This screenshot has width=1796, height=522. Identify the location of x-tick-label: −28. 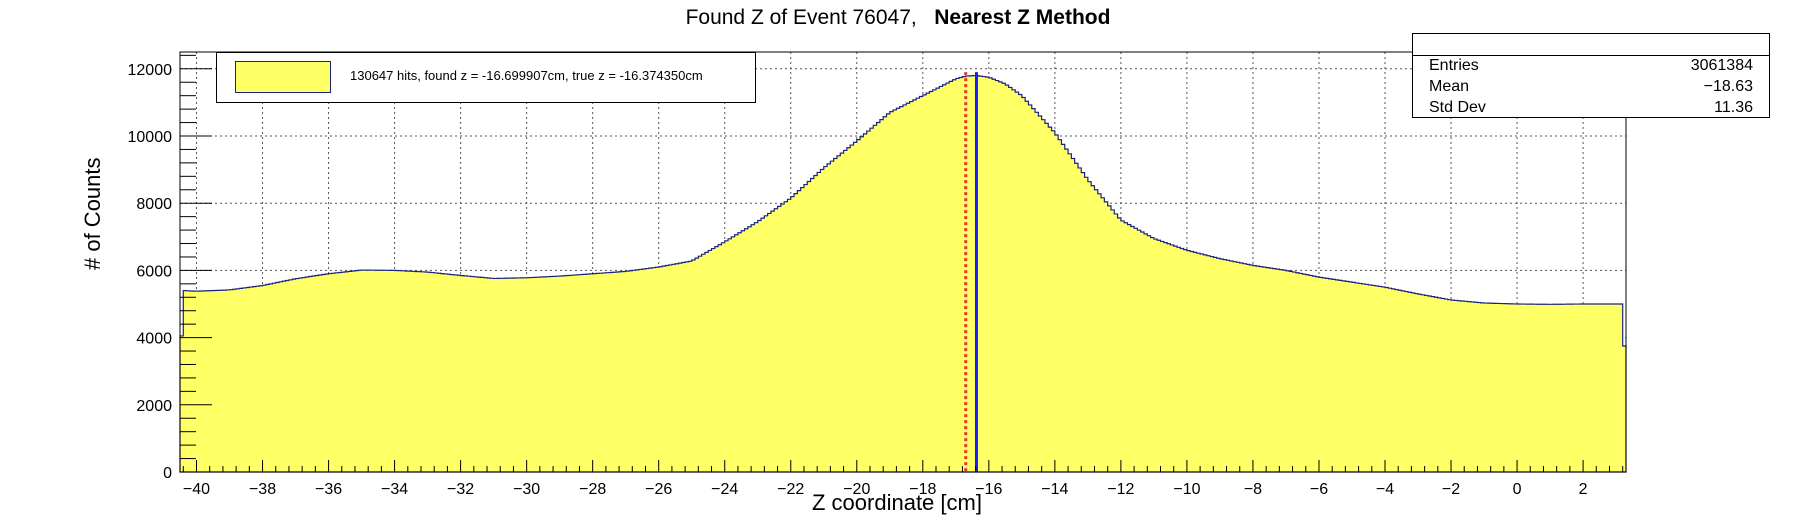
(592, 489).